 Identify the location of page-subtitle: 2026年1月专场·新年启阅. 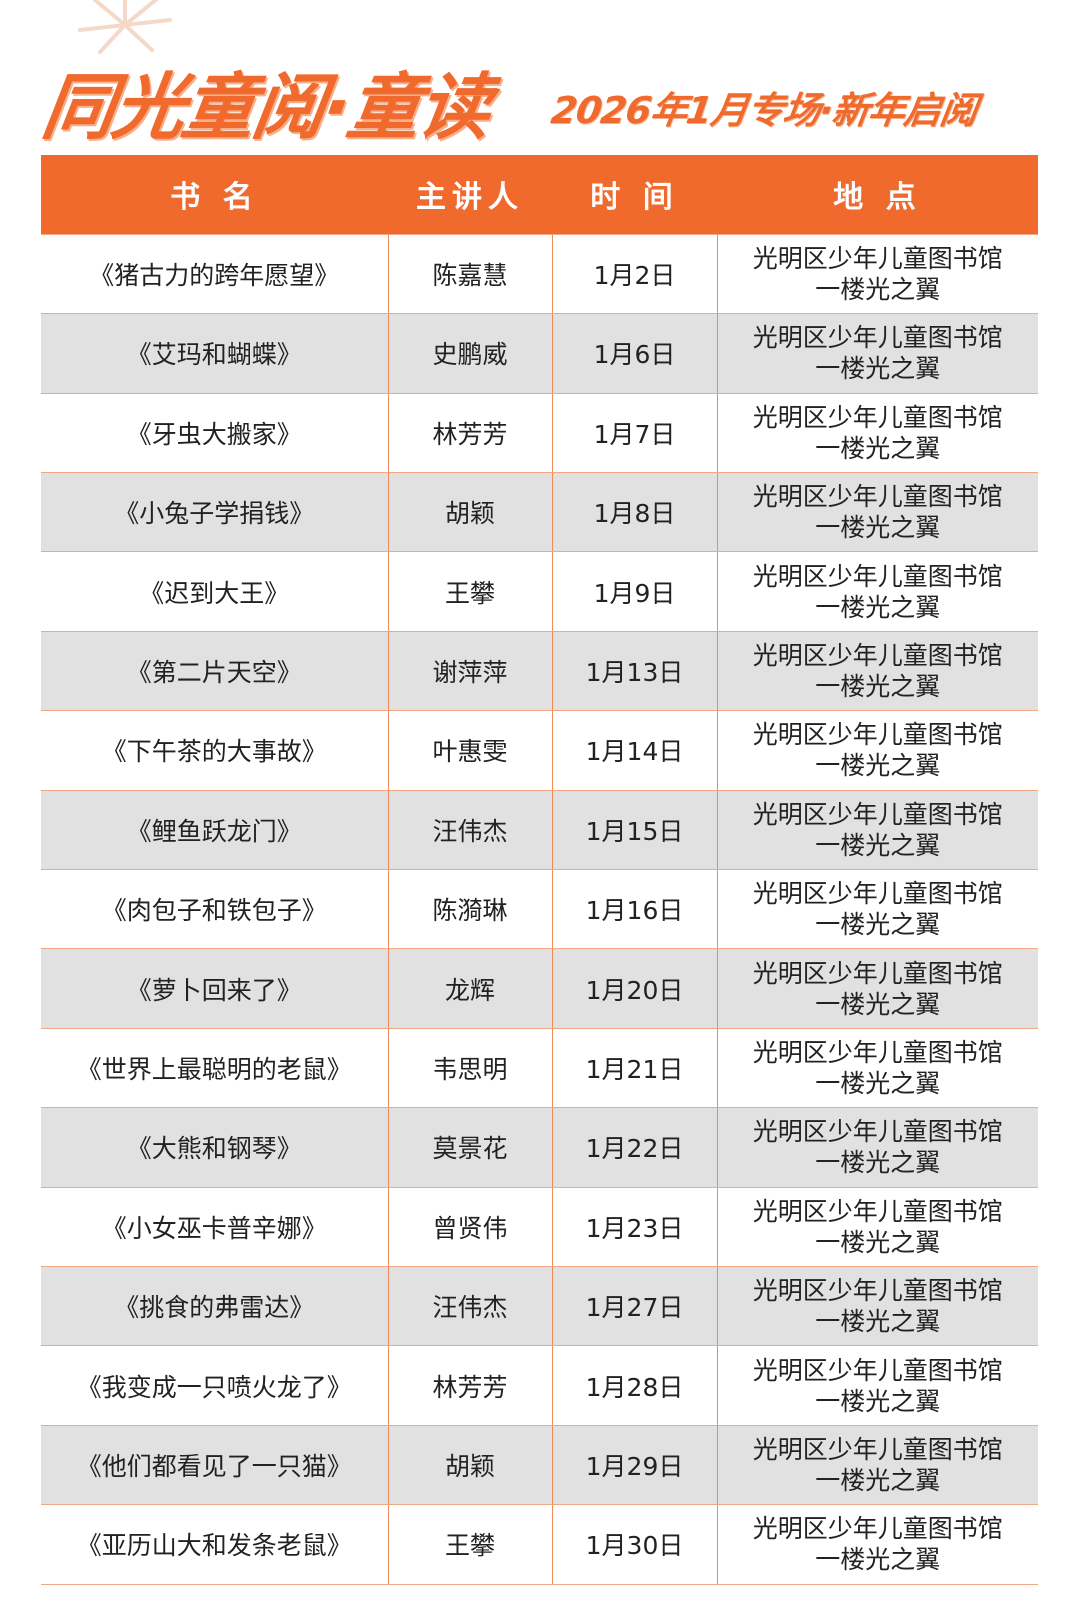
(764, 110).